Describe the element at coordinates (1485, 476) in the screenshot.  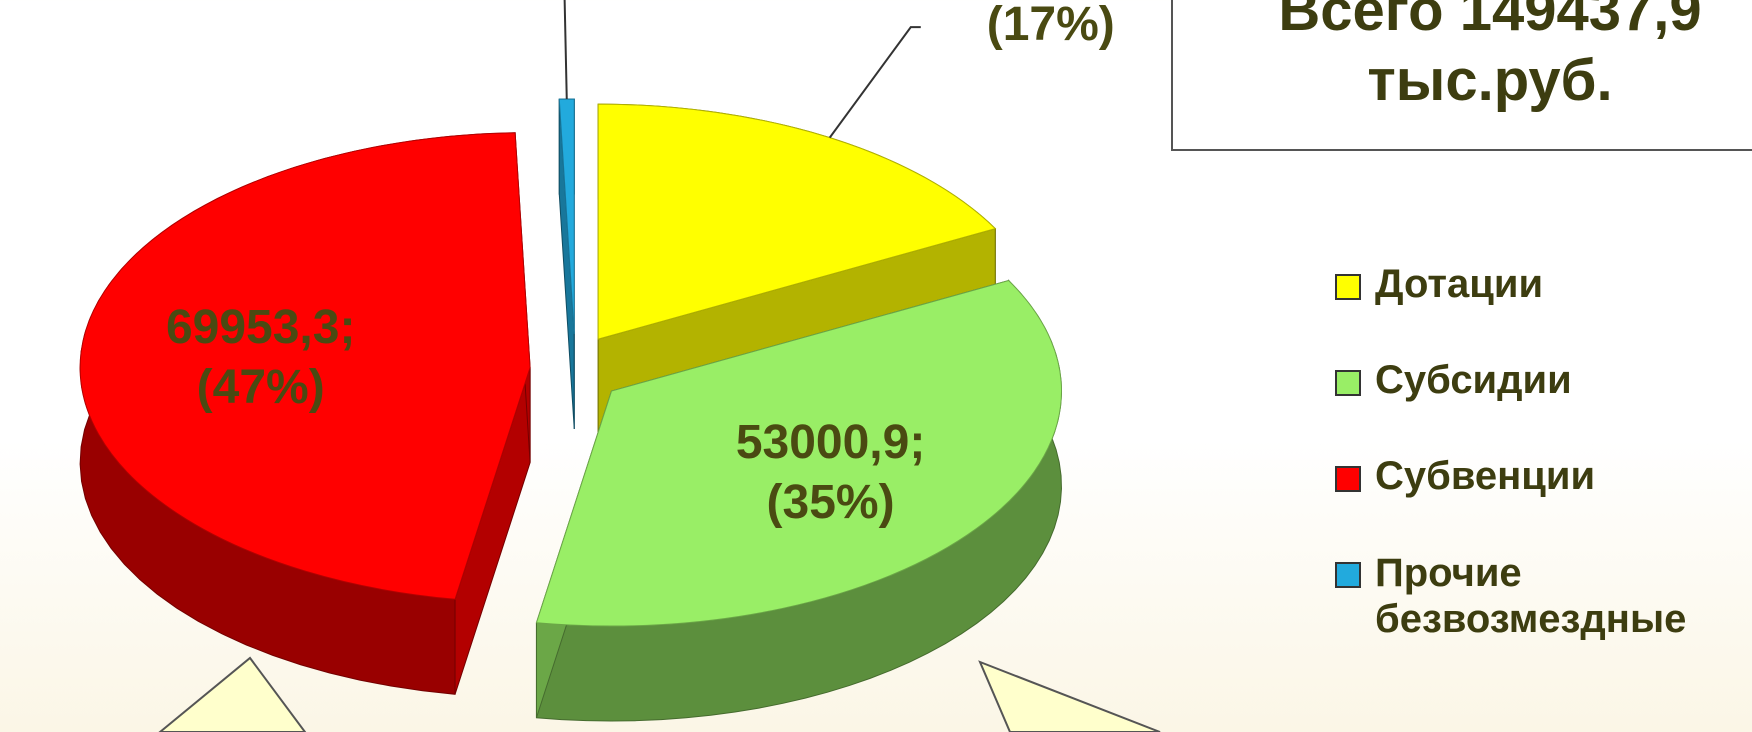
I see `legend-label: Субвенции` at that location.